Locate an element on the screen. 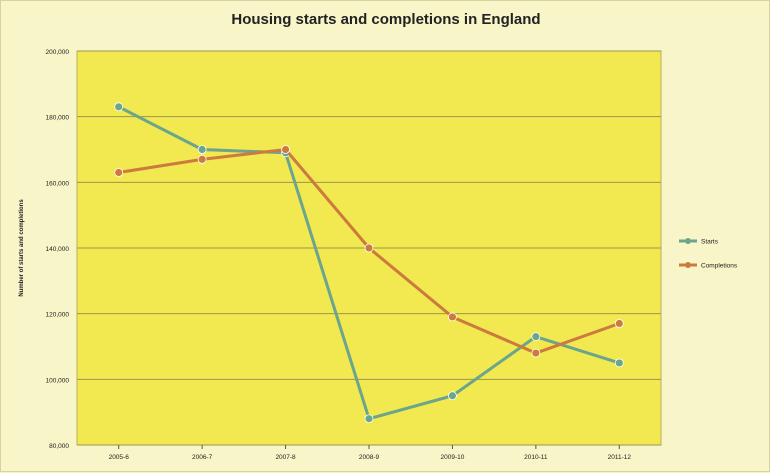  y-tick-label: 120,000 is located at coordinates (58, 315).